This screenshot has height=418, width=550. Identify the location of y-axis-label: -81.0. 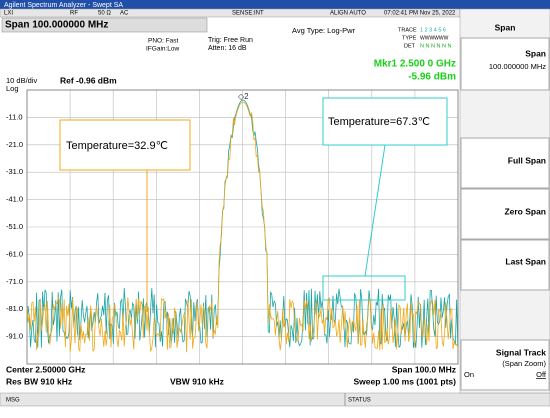
(14, 308).